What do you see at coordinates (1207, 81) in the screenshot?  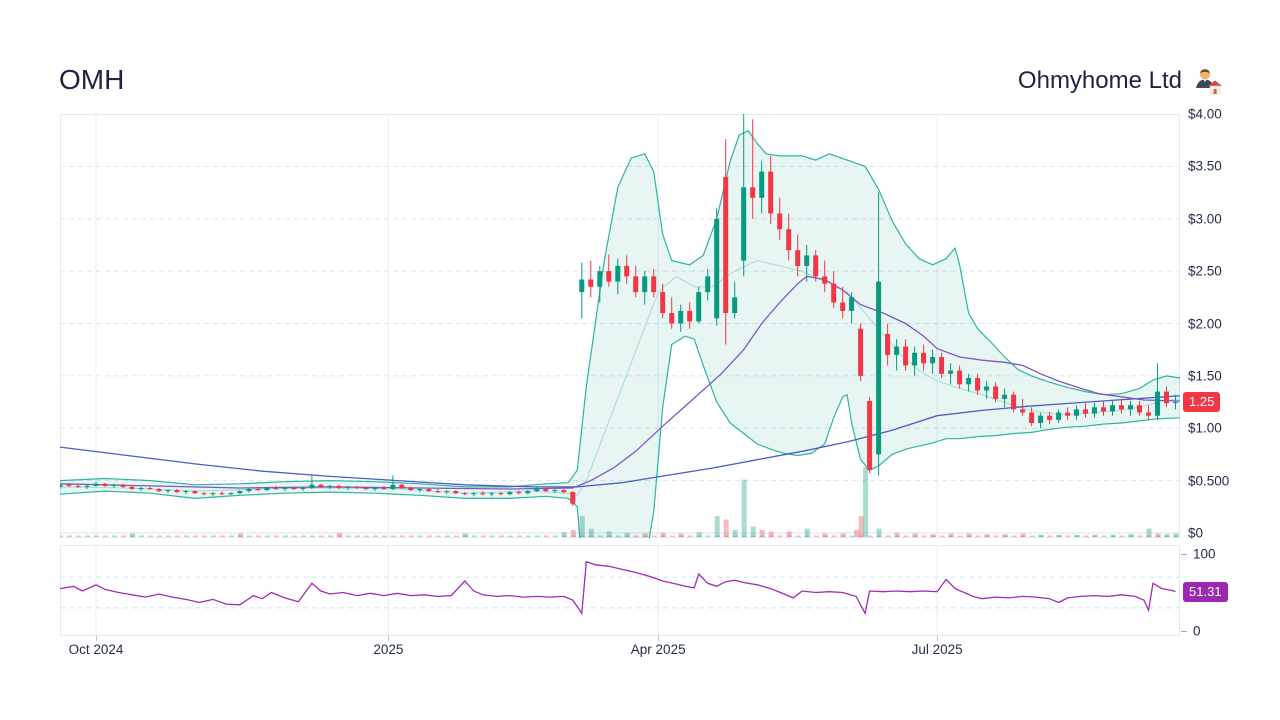 I see `realtor-house-icon` at bounding box center [1207, 81].